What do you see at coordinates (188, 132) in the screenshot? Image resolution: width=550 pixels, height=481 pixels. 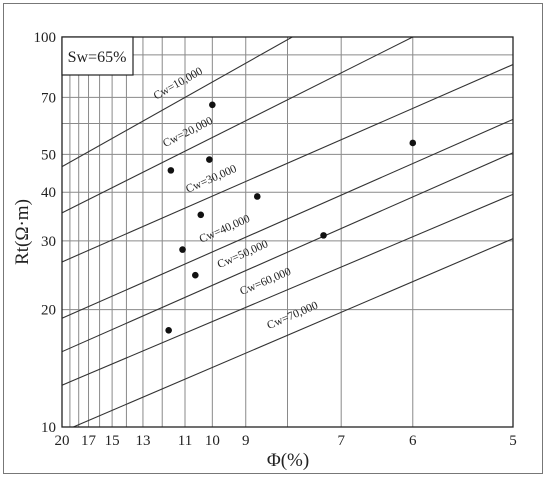 I see `cw-line-label: Cw=20,000` at bounding box center [188, 132].